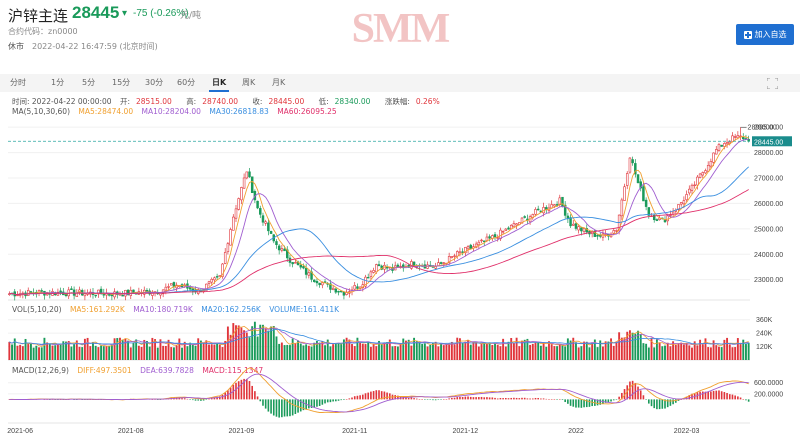 The image size is (800, 437). I want to click on vol-ma20-line, so click(379, 336).